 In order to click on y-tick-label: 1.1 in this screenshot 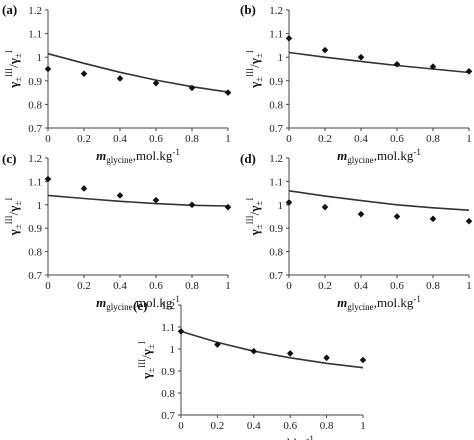, I will do `click(168, 328)`.